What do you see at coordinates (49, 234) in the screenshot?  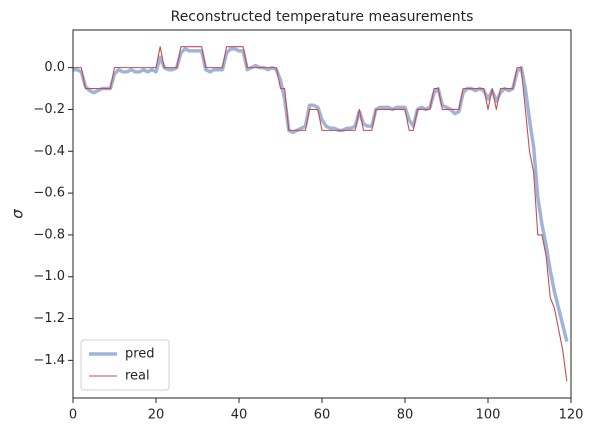 I see `y-tick-label: −0.8` at bounding box center [49, 234].